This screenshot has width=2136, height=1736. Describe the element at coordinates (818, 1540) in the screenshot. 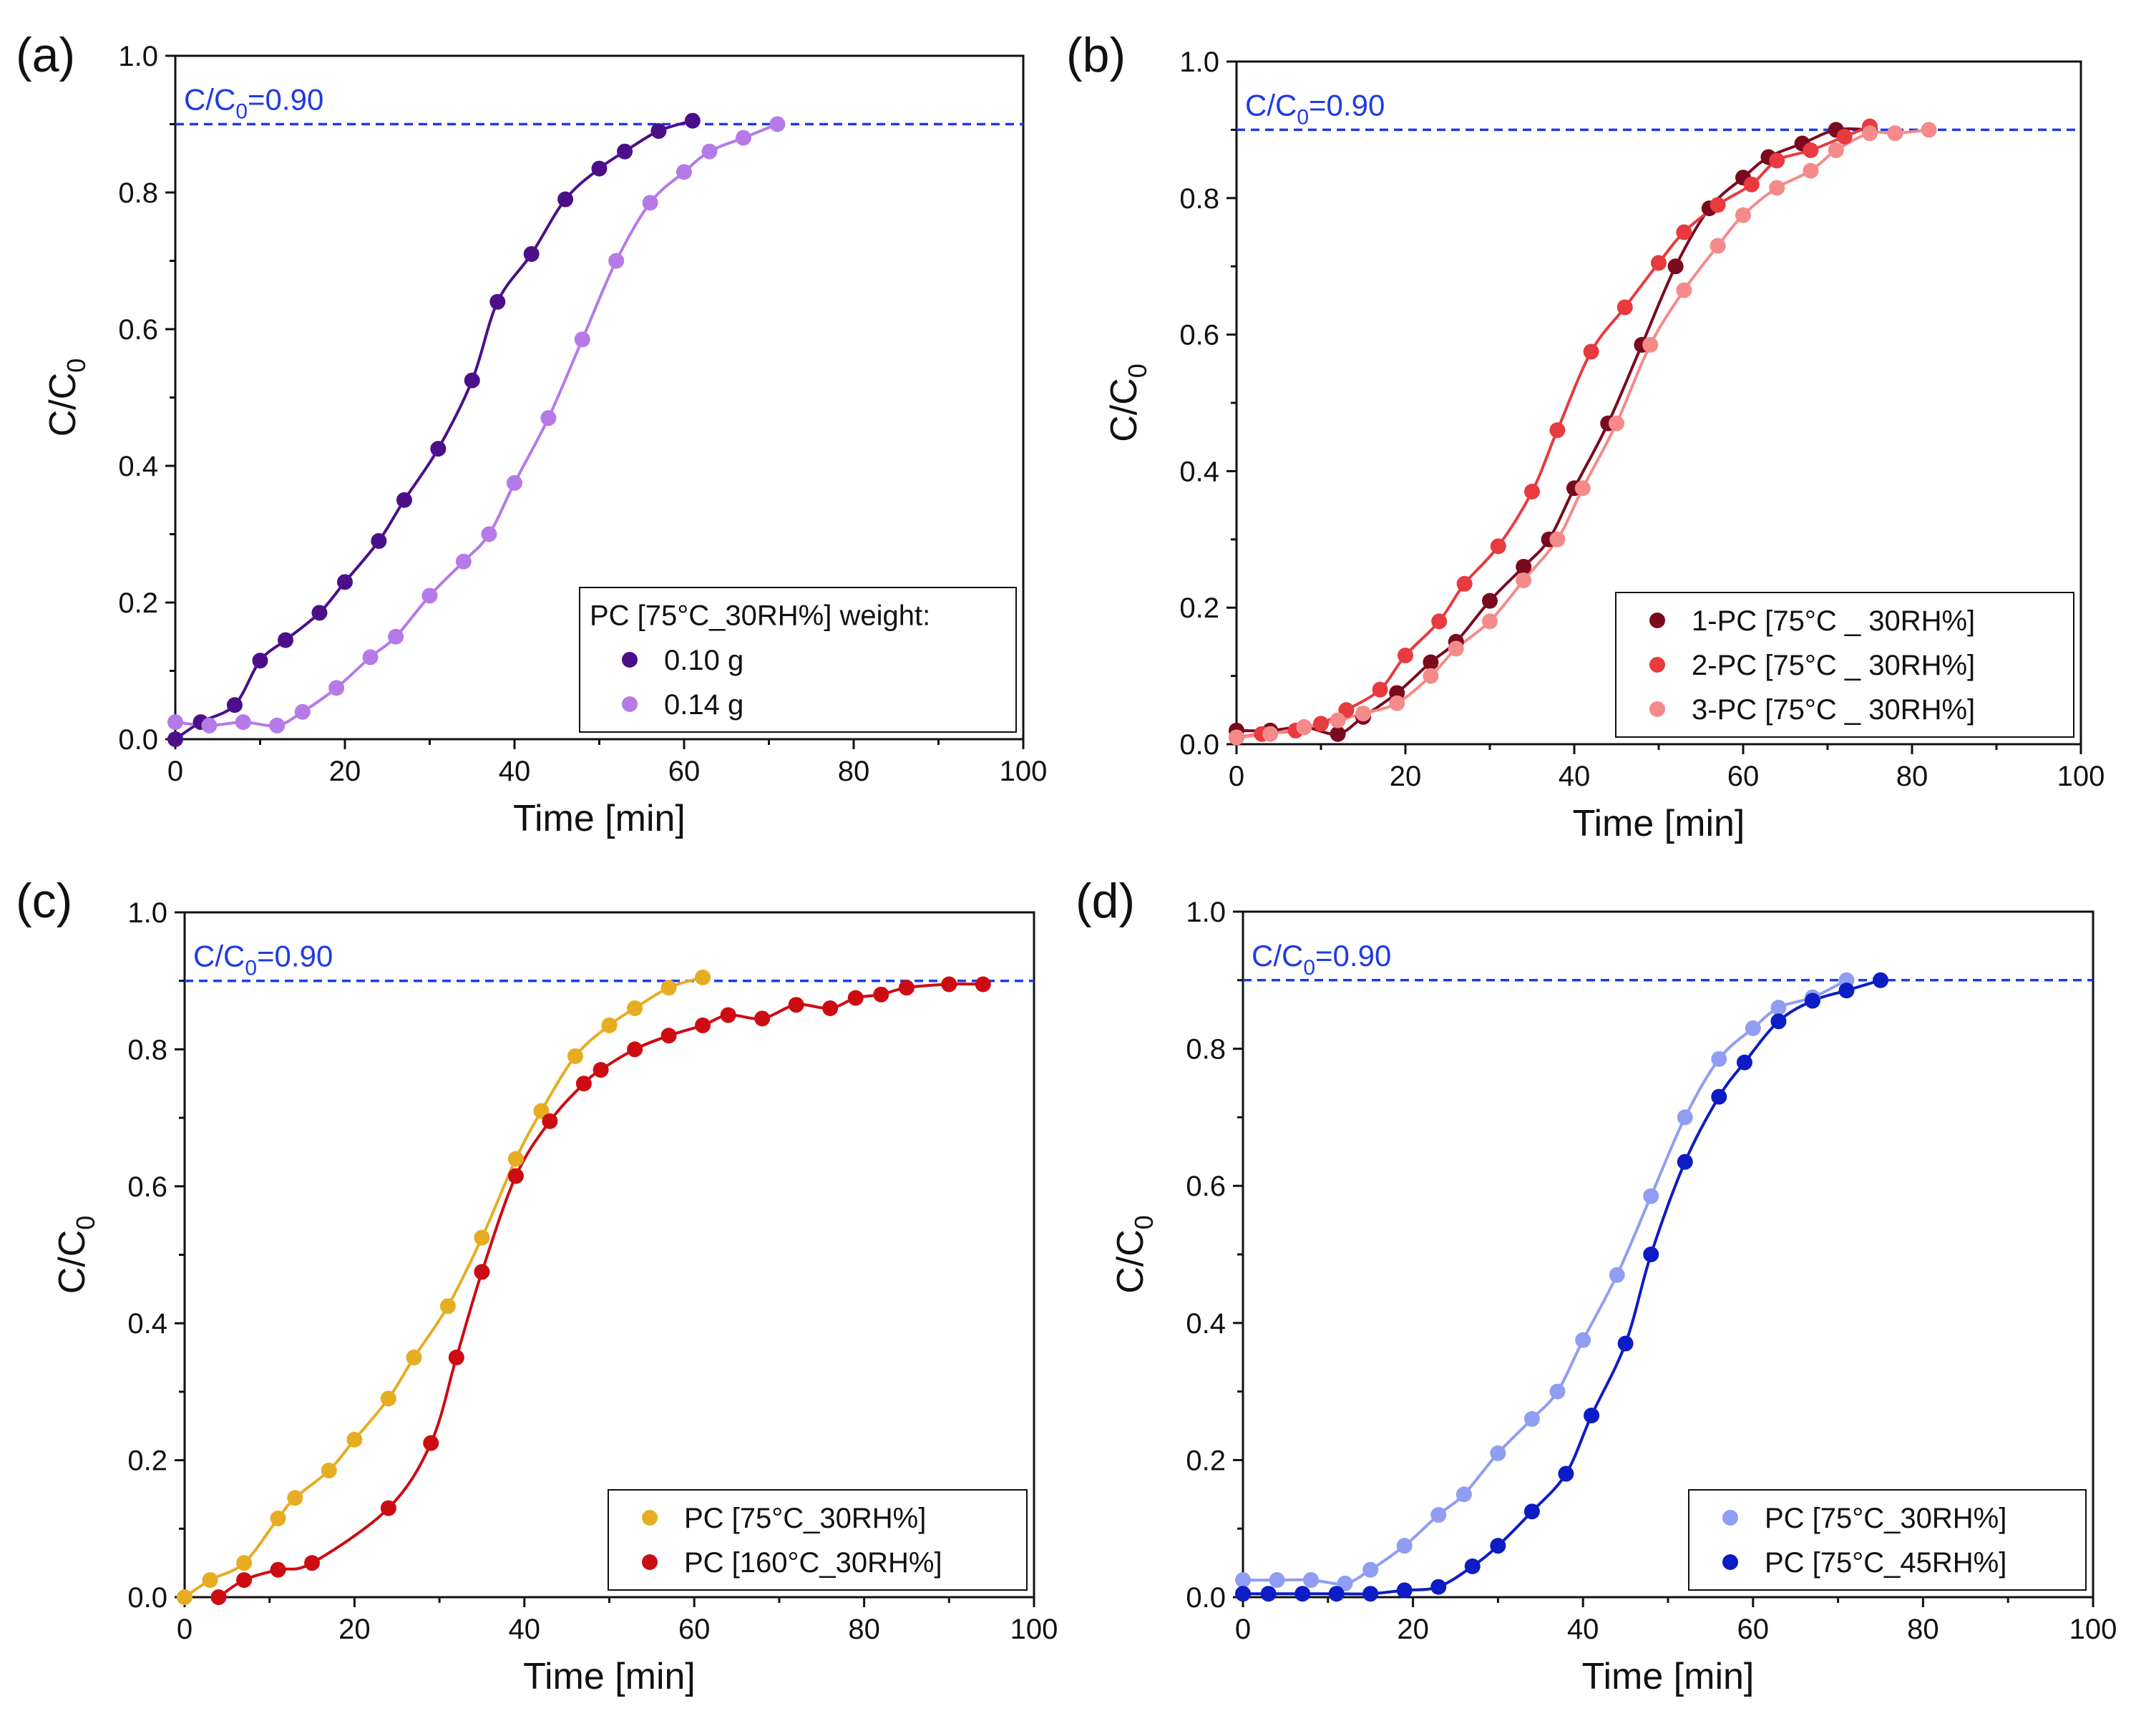

I see `legend: PC [75°C_30RH%] PC [160°C_30RH%]` at that location.